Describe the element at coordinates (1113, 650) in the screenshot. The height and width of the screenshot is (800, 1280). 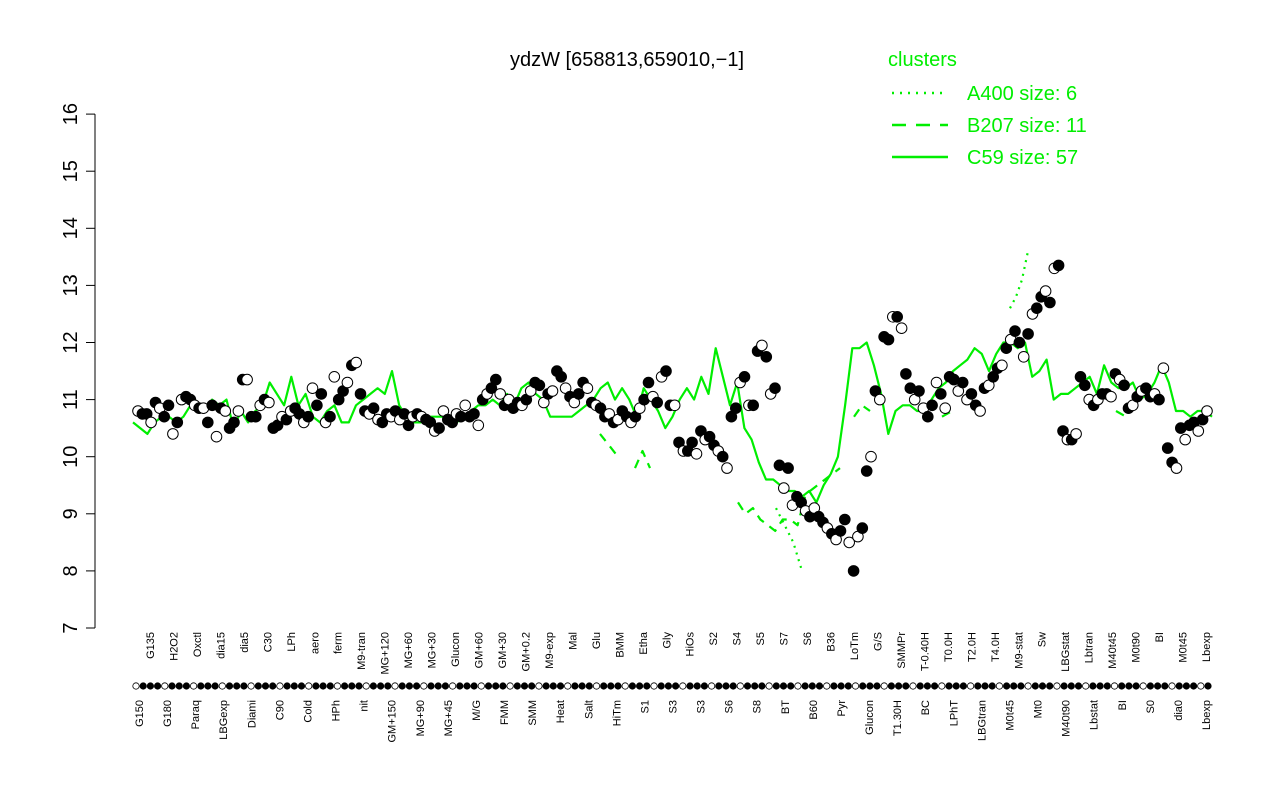
I see `x-label-top-41: M40t45` at that location.